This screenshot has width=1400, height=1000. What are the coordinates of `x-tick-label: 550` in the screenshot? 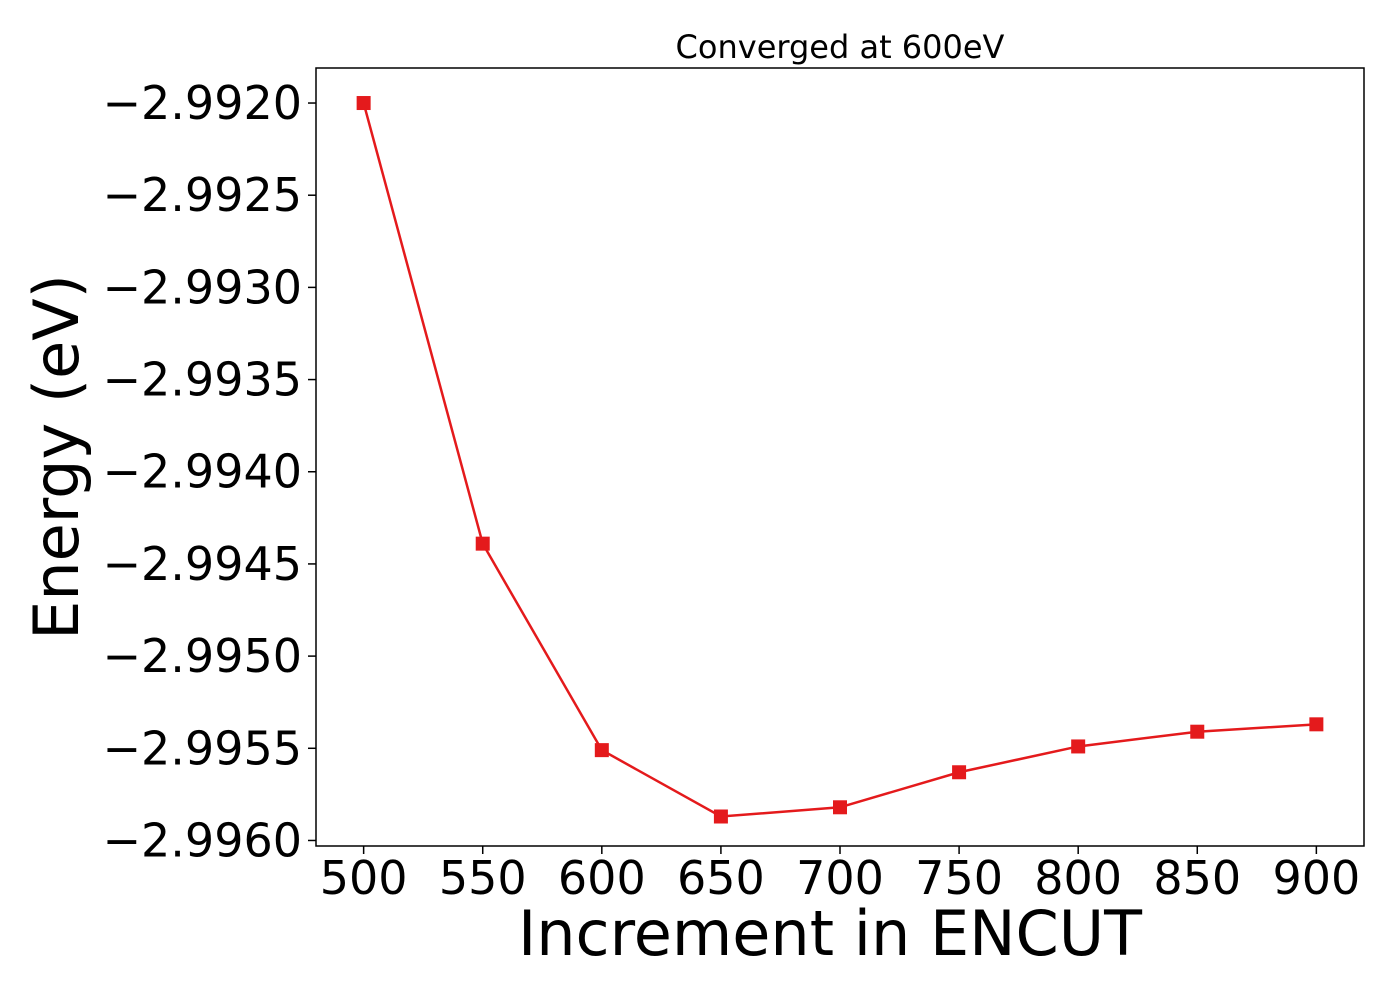 It's located at (483, 878).